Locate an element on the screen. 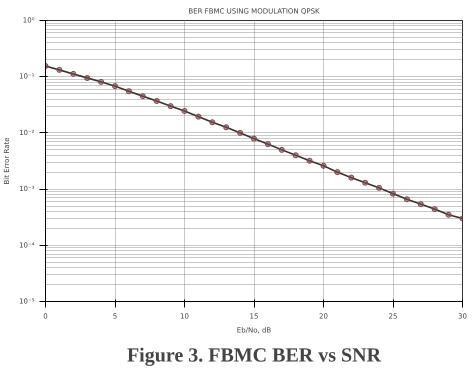 This screenshot has height=371, width=474. caption: Figure 3. FBMC BER vs SNR is located at coordinates (254, 355).